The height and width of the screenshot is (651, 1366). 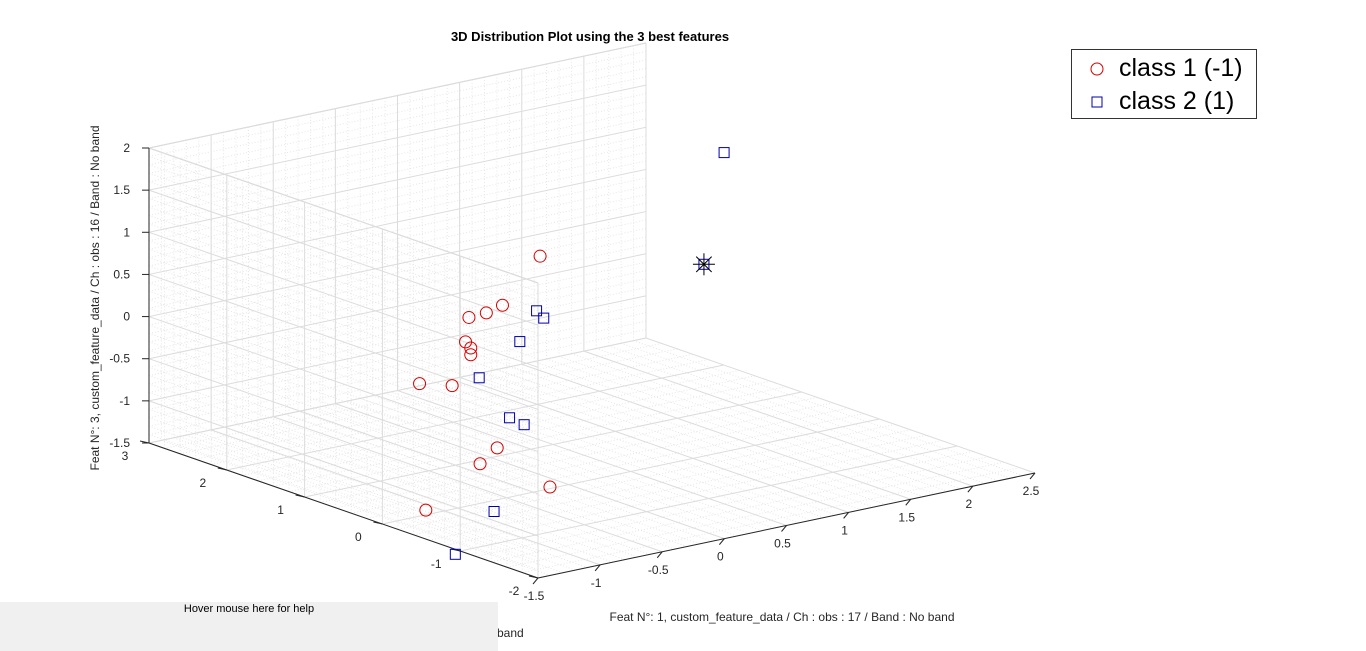 What do you see at coordinates (249, 626) in the screenshot?
I see `help-panel: Hover mouse here for help` at bounding box center [249, 626].